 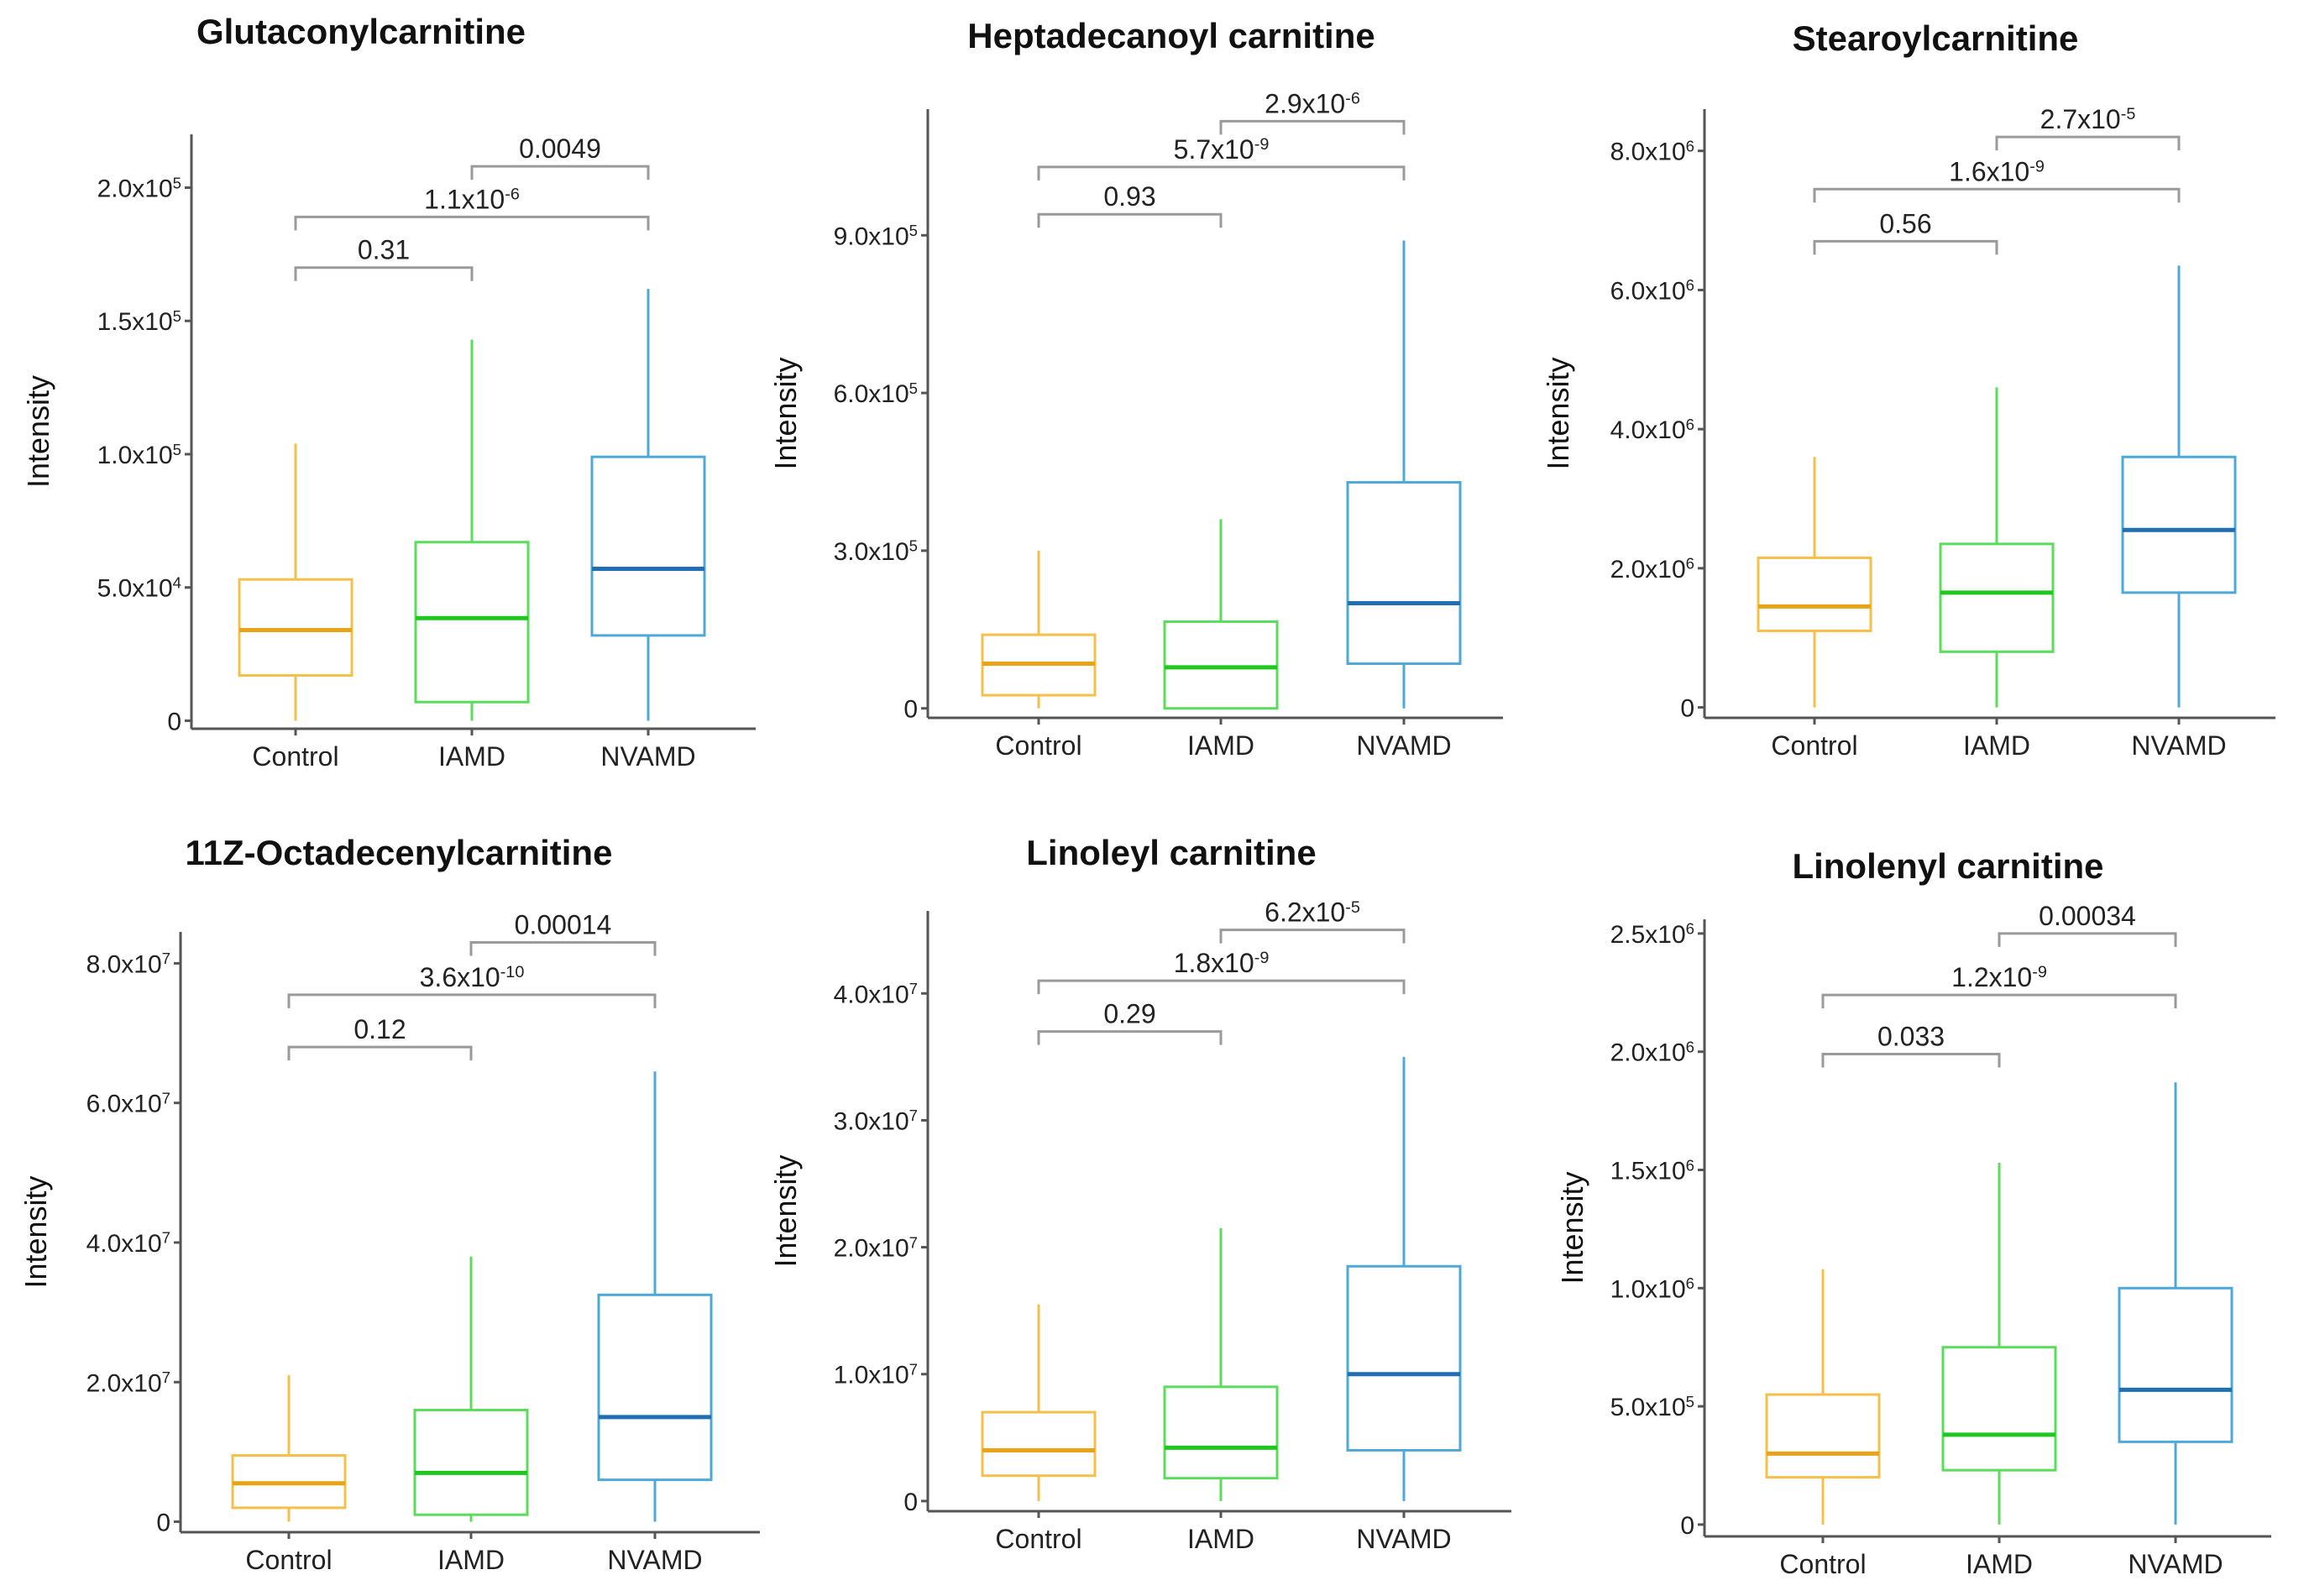 I want to click on comparison-control-iamd: 0.56, so click(x=1906, y=231).